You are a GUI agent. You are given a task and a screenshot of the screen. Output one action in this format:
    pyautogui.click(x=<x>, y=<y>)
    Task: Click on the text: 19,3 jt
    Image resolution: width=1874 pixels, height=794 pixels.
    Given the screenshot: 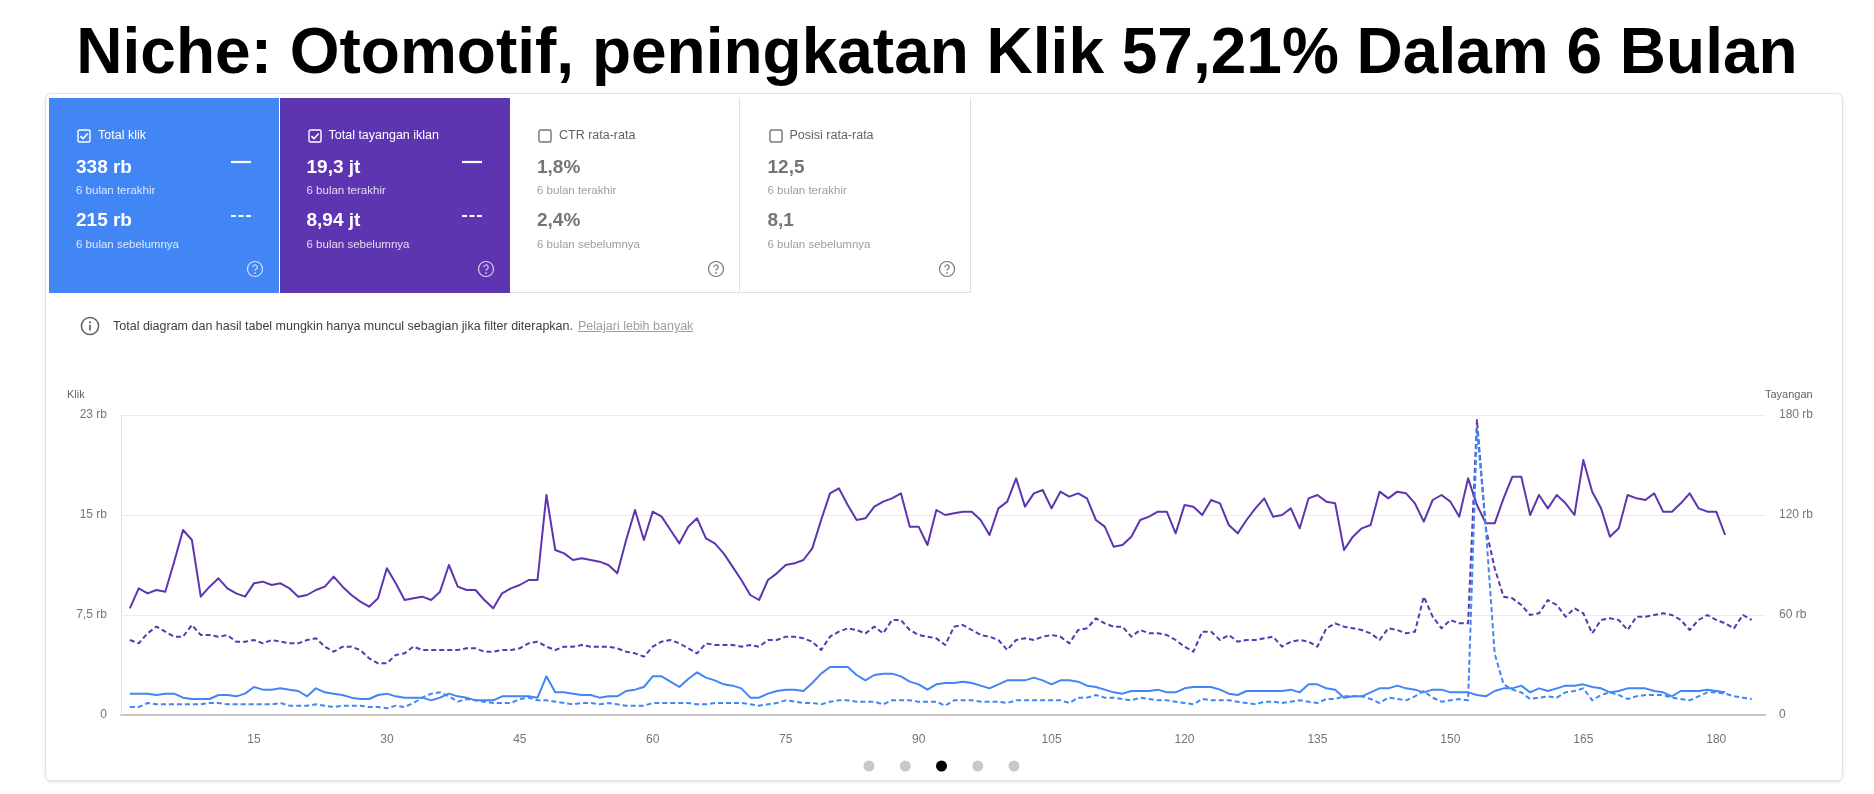 What is the action you would take?
    pyautogui.click(x=333, y=167)
    